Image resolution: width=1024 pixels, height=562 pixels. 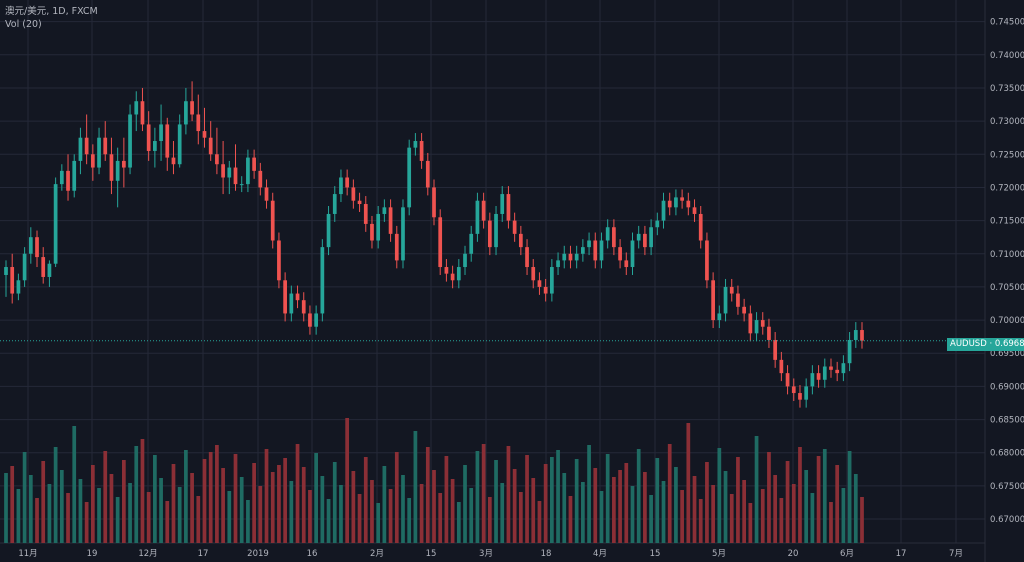 I want to click on x-tick-label: 2019, so click(x=258, y=554).